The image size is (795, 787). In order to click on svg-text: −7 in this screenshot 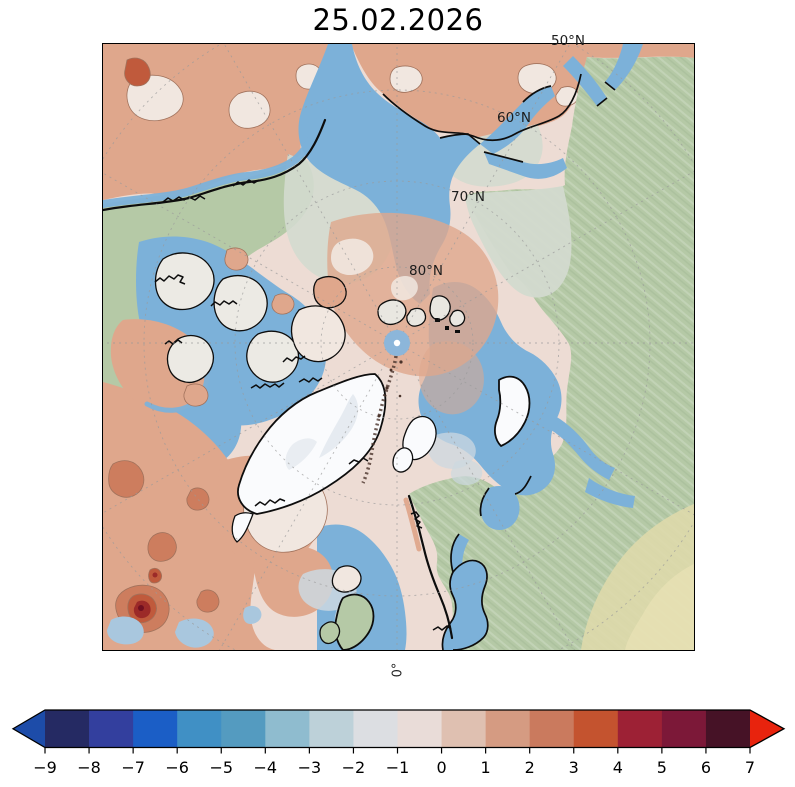, I will do `click(133, 767)`.